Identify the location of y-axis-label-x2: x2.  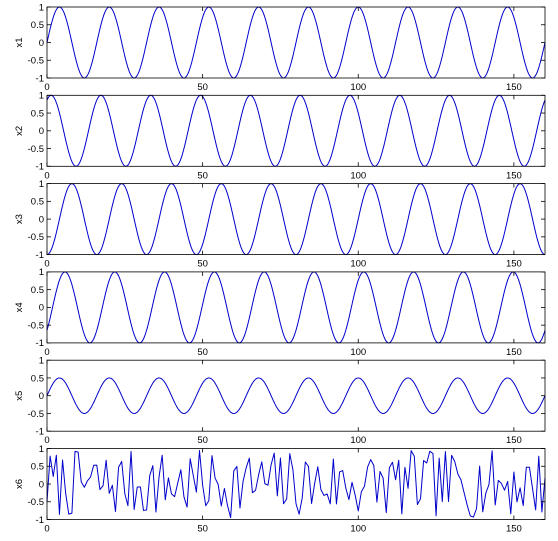
(19, 131).